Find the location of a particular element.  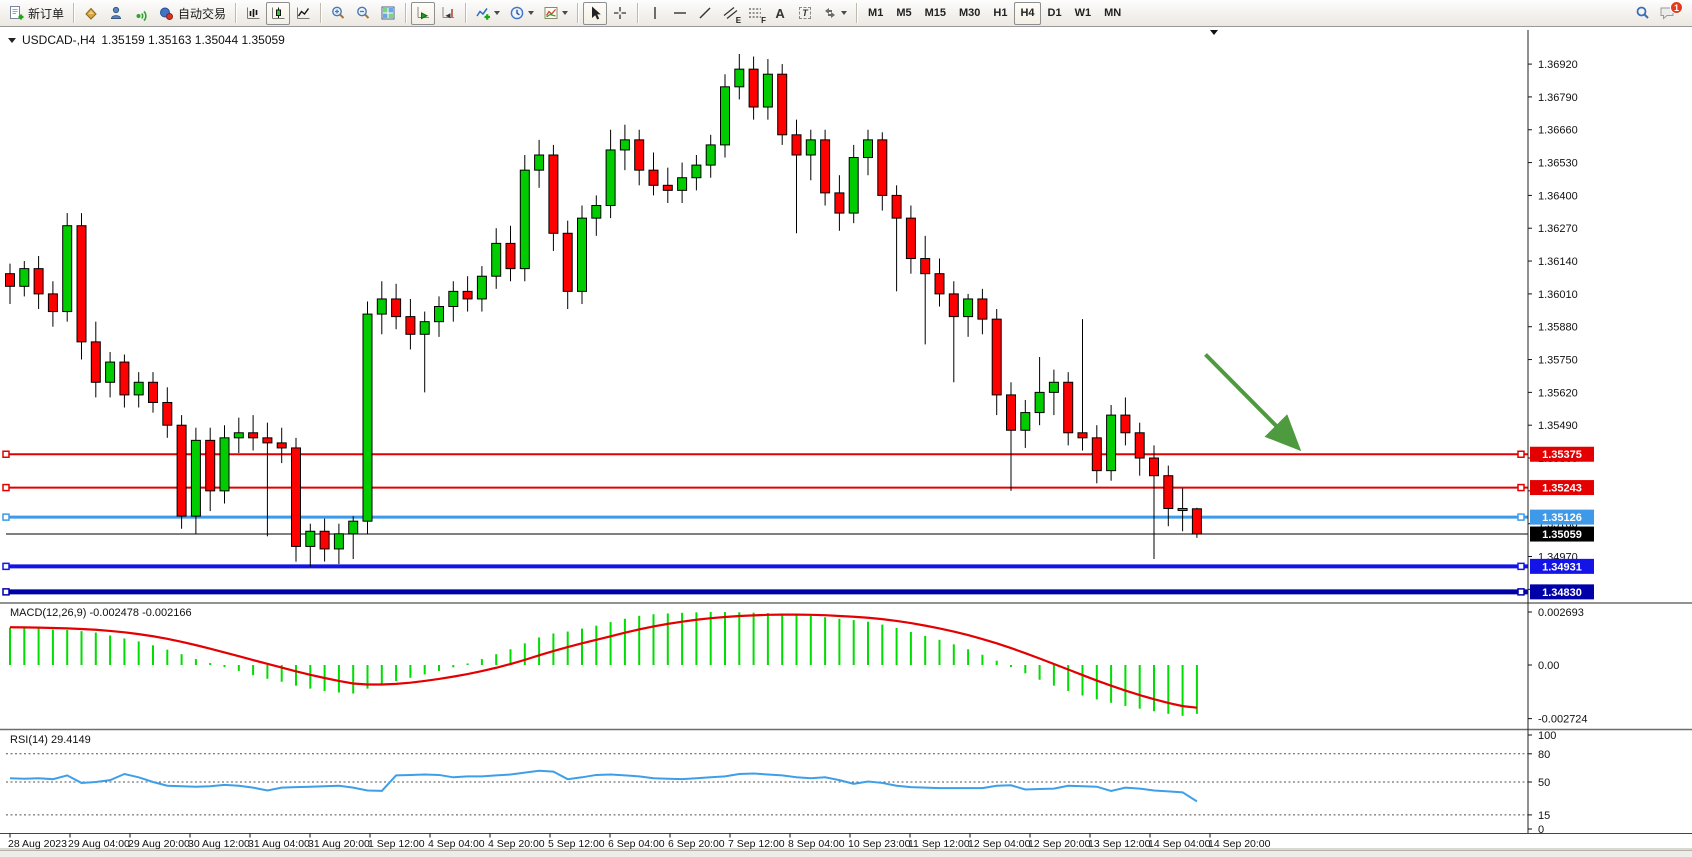

line-chart-icon is located at coordinates (303, 13).